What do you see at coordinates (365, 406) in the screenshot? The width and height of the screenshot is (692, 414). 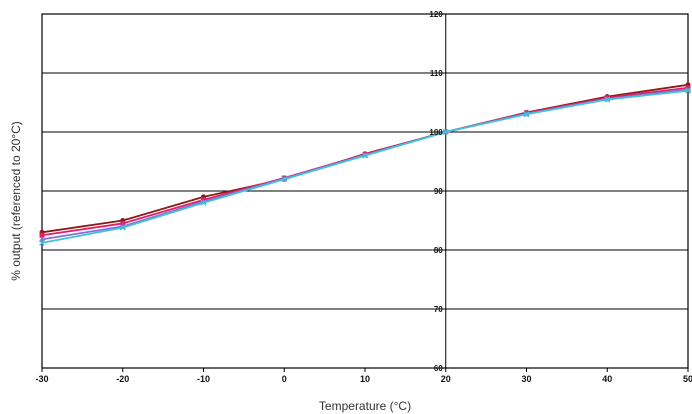 I see `x-axis-title: Temperature (°C)` at bounding box center [365, 406].